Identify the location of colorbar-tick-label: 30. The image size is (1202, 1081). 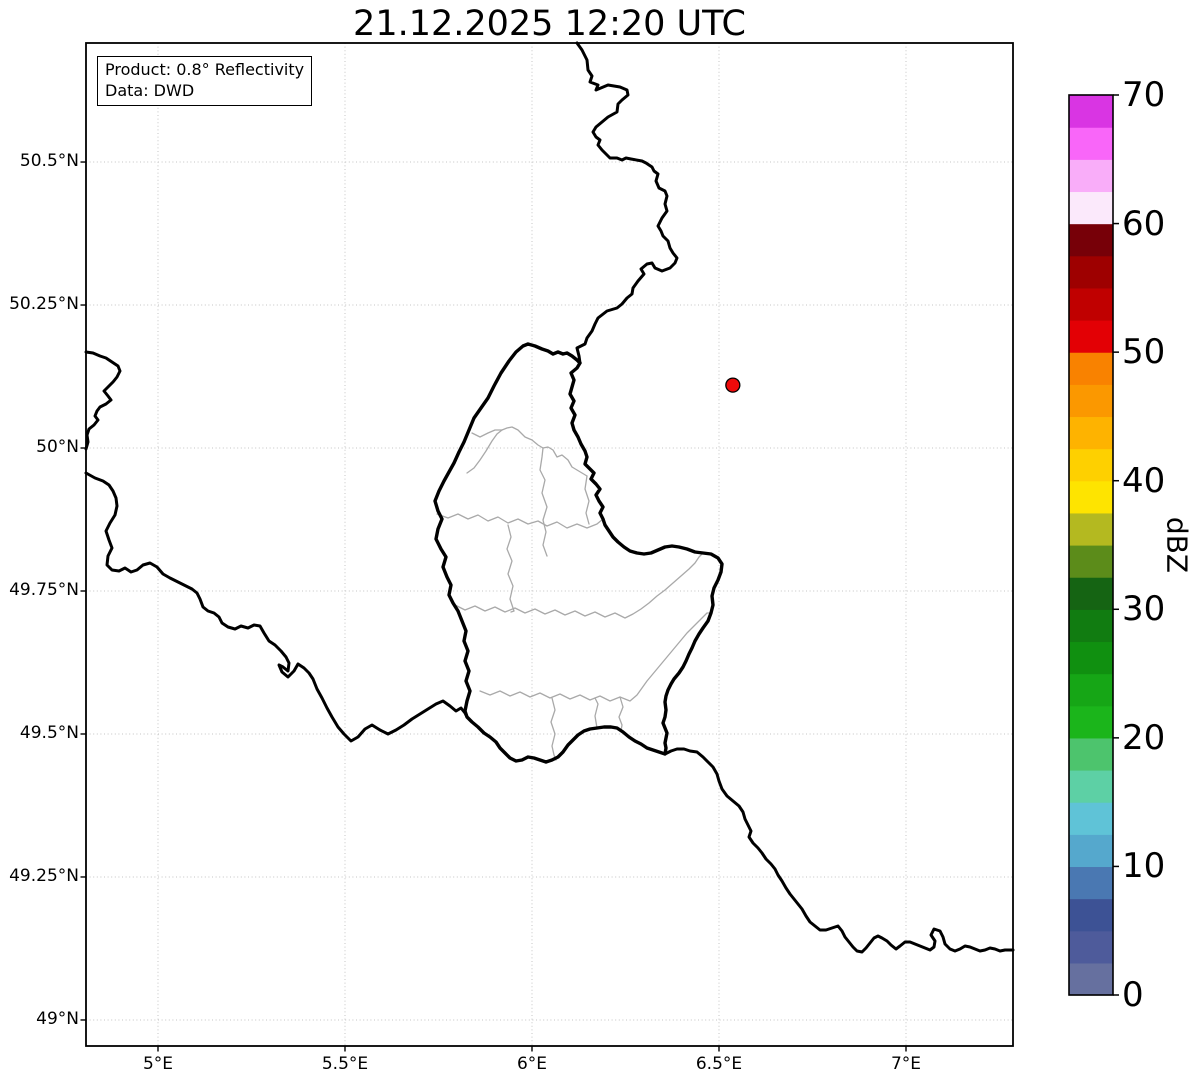
(1144, 609).